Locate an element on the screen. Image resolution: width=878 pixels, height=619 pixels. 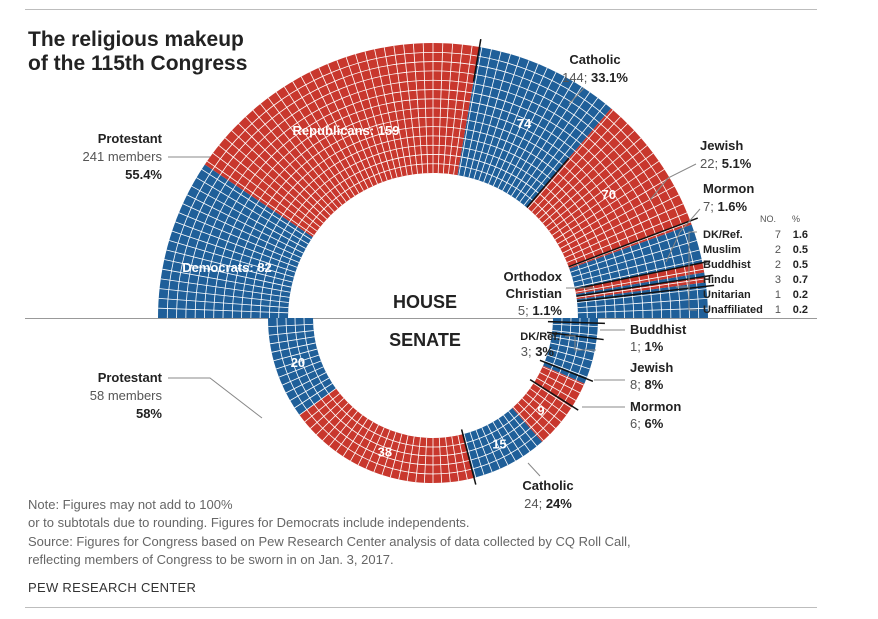
senate-slice-protestant-democrats is located at coordinates (302, 366).